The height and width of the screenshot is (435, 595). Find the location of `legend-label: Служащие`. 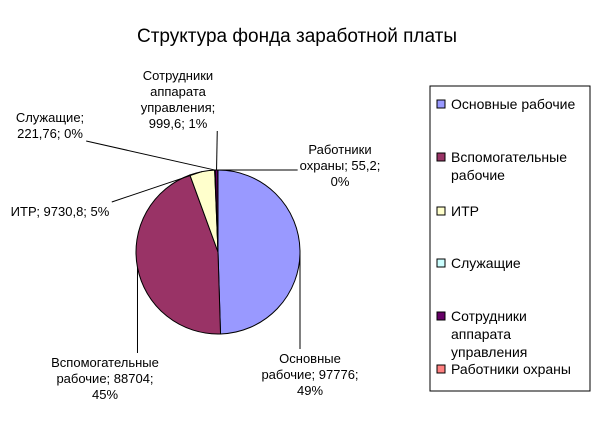

legend-label: Служащие is located at coordinates (486, 263).